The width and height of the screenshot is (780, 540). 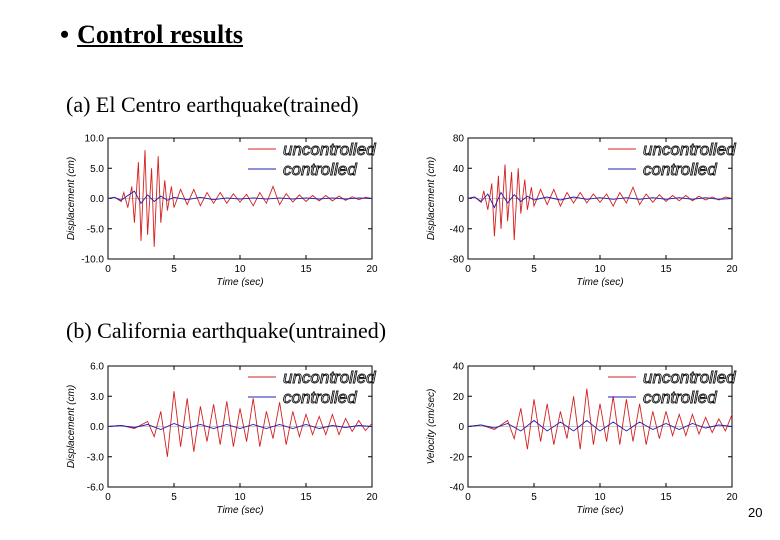 I want to click on y-tick-label: -6.0, so click(x=96, y=488).